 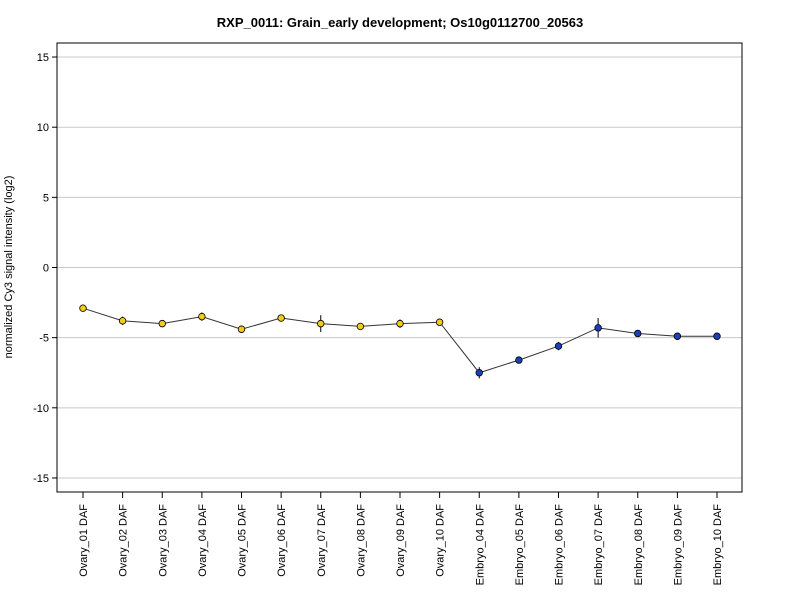 What do you see at coordinates (520, 545) in the screenshot?
I see `x-tick-label: Embryo_05 DAF` at bounding box center [520, 545].